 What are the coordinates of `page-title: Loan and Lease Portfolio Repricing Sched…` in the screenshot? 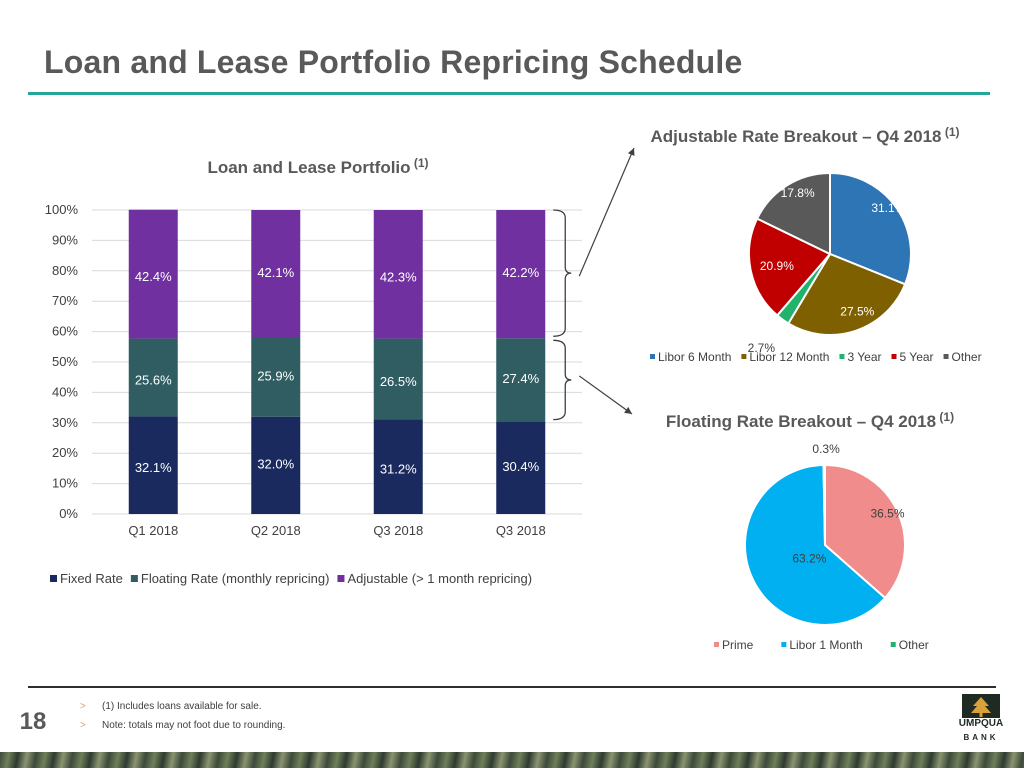 It's located at (393, 62).